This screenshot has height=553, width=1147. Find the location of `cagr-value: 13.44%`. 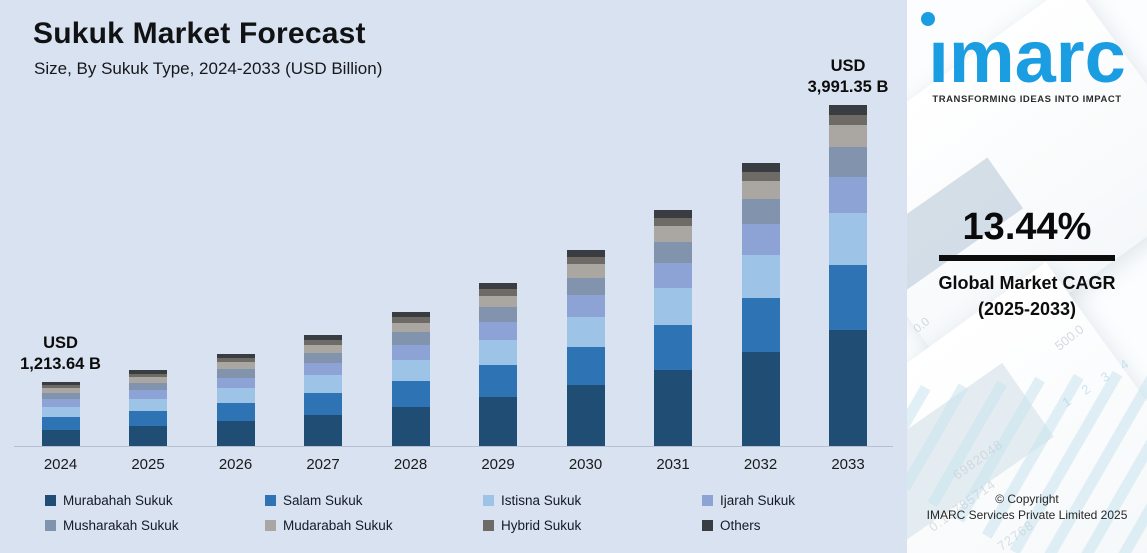

cagr-value: 13.44% is located at coordinates (1027, 227).